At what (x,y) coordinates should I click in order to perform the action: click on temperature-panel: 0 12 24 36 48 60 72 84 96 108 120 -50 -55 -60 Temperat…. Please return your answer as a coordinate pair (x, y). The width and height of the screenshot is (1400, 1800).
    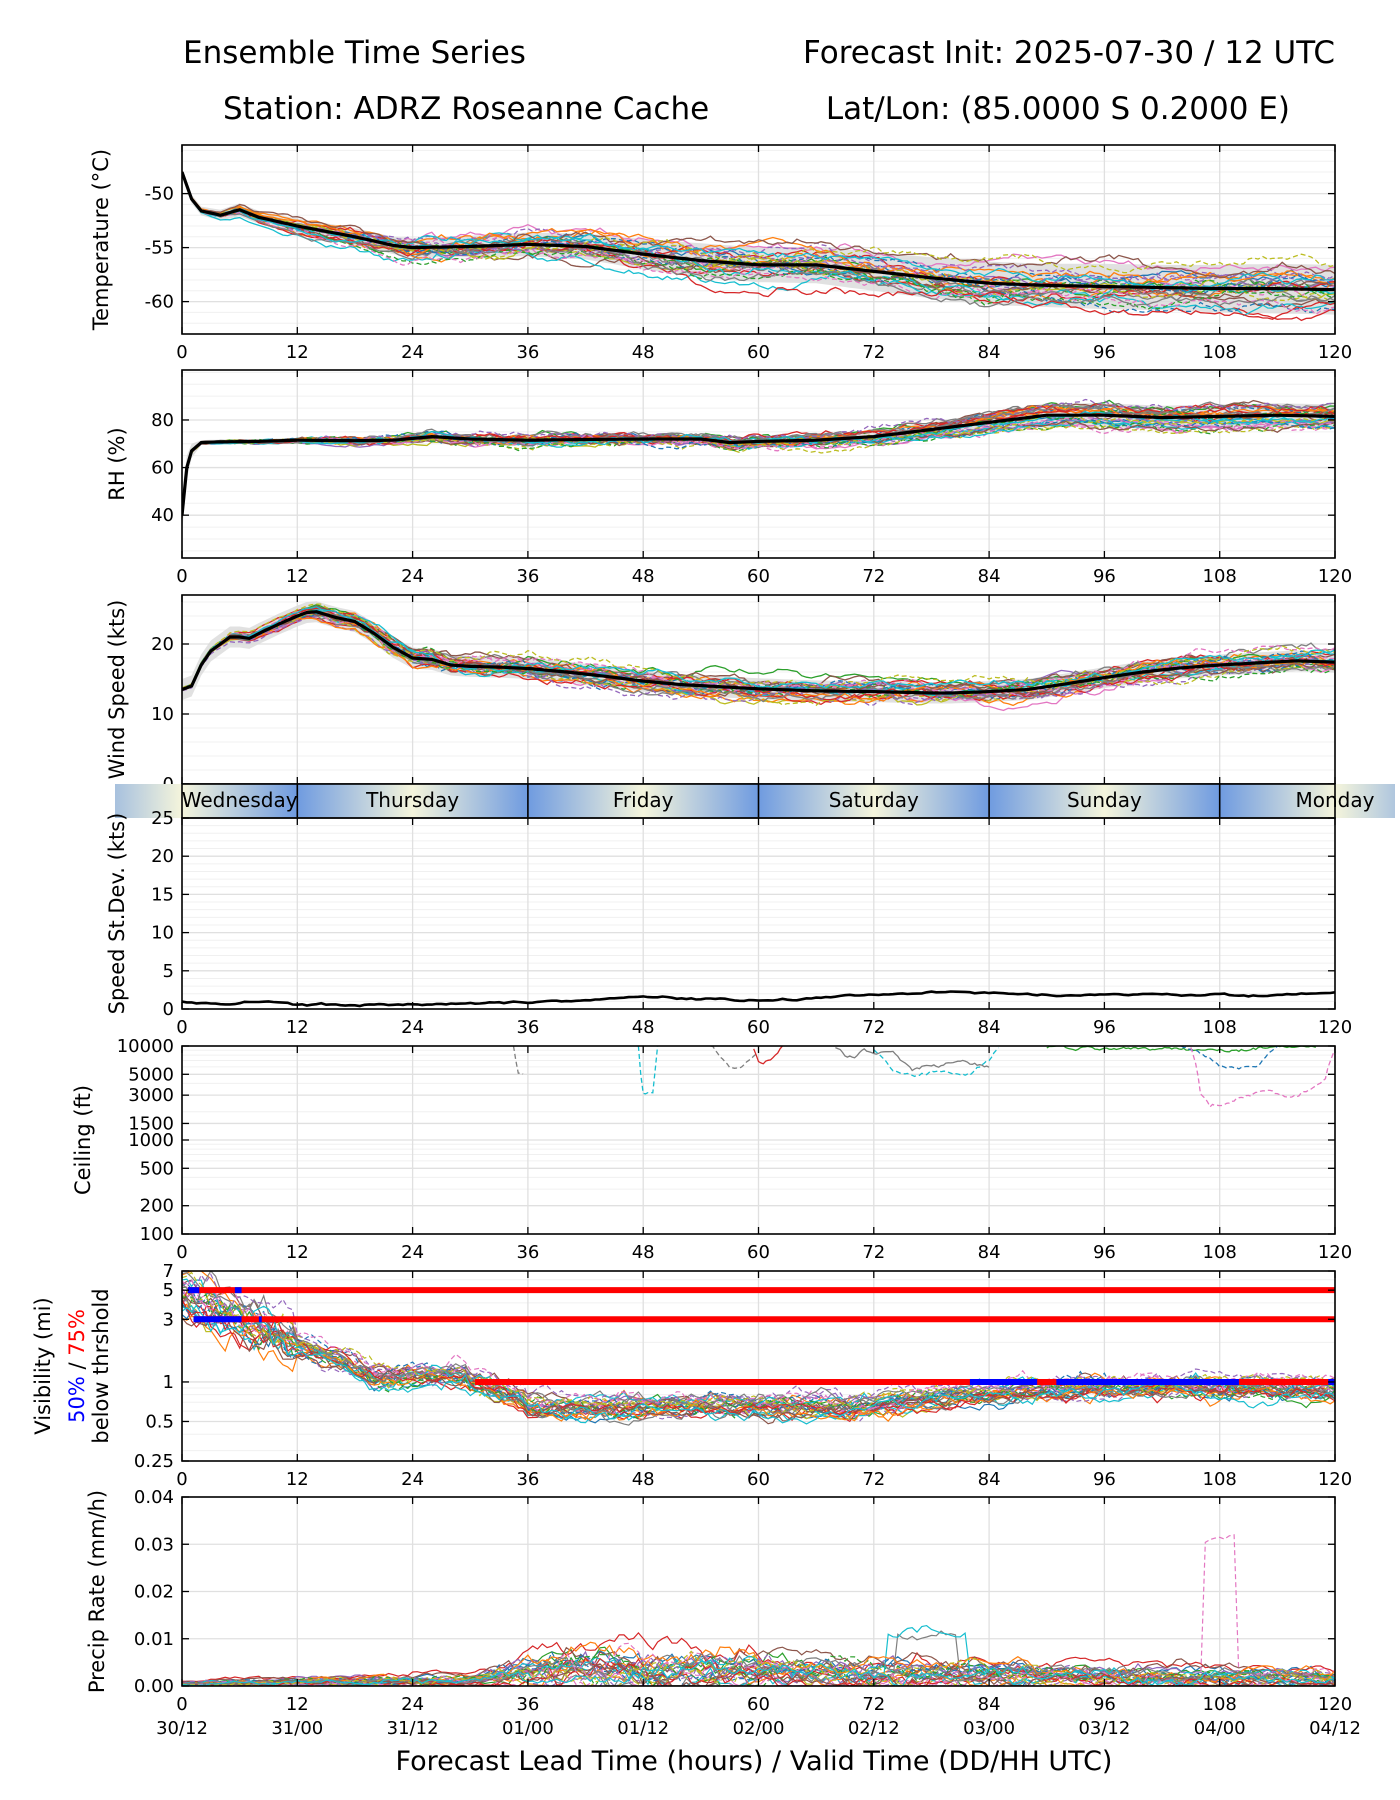
    Looking at the image, I should click on (720, 253).